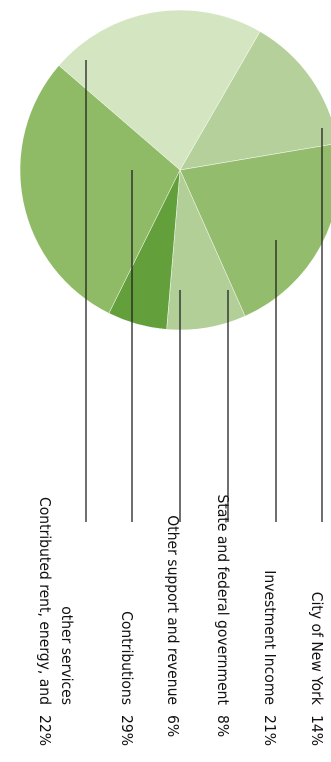  What do you see at coordinates (317, 730) in the screenshot?
I see `slice-percent-label: 14%` at bounding box center [317, 730].